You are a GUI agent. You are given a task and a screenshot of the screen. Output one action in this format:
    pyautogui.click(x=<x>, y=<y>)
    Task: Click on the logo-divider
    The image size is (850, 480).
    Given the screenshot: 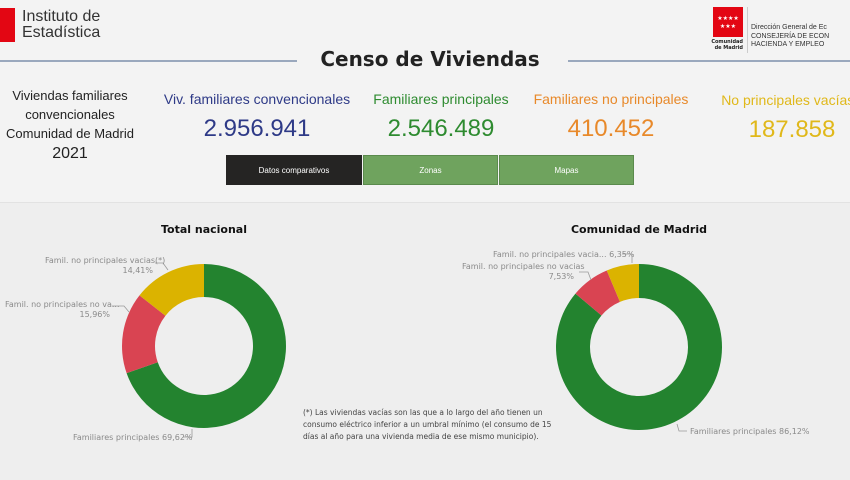 What is the action you would take?
    pyautogui.click(x=747, y=30)
    